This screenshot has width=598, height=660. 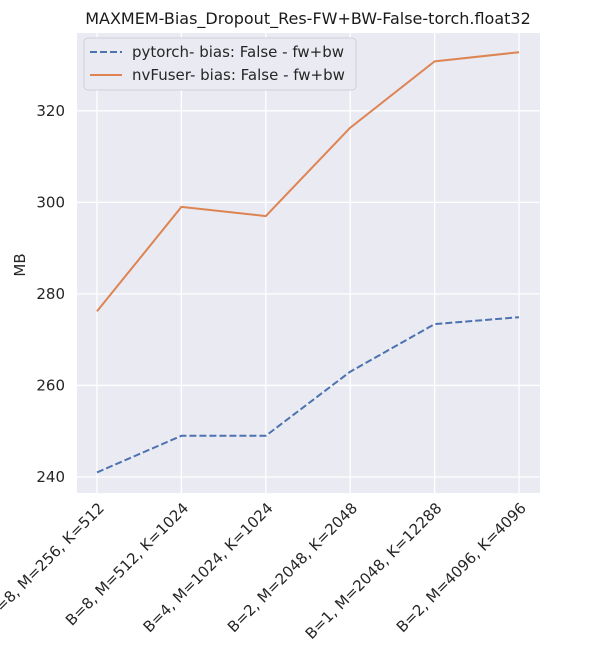 I want to click on legend-label-2: nvFuser- bias: False - fw+bw, so click(x=238, y=75).